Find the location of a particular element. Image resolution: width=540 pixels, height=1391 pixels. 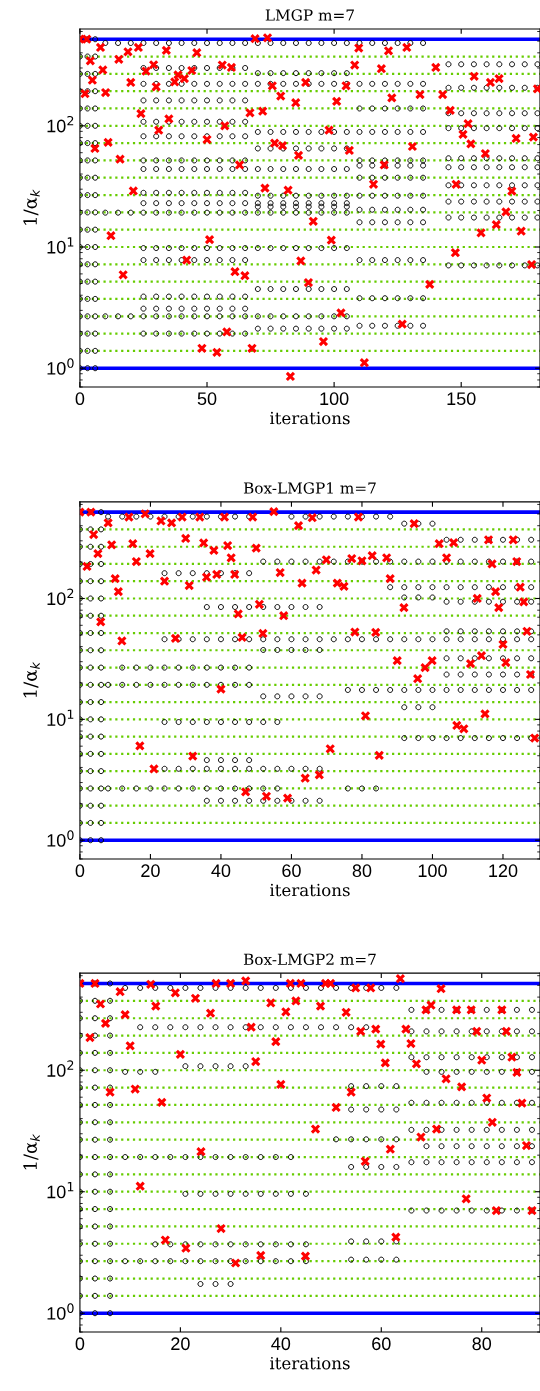

chart-title: LMGP m=7 is located at coordinates (309, 15).